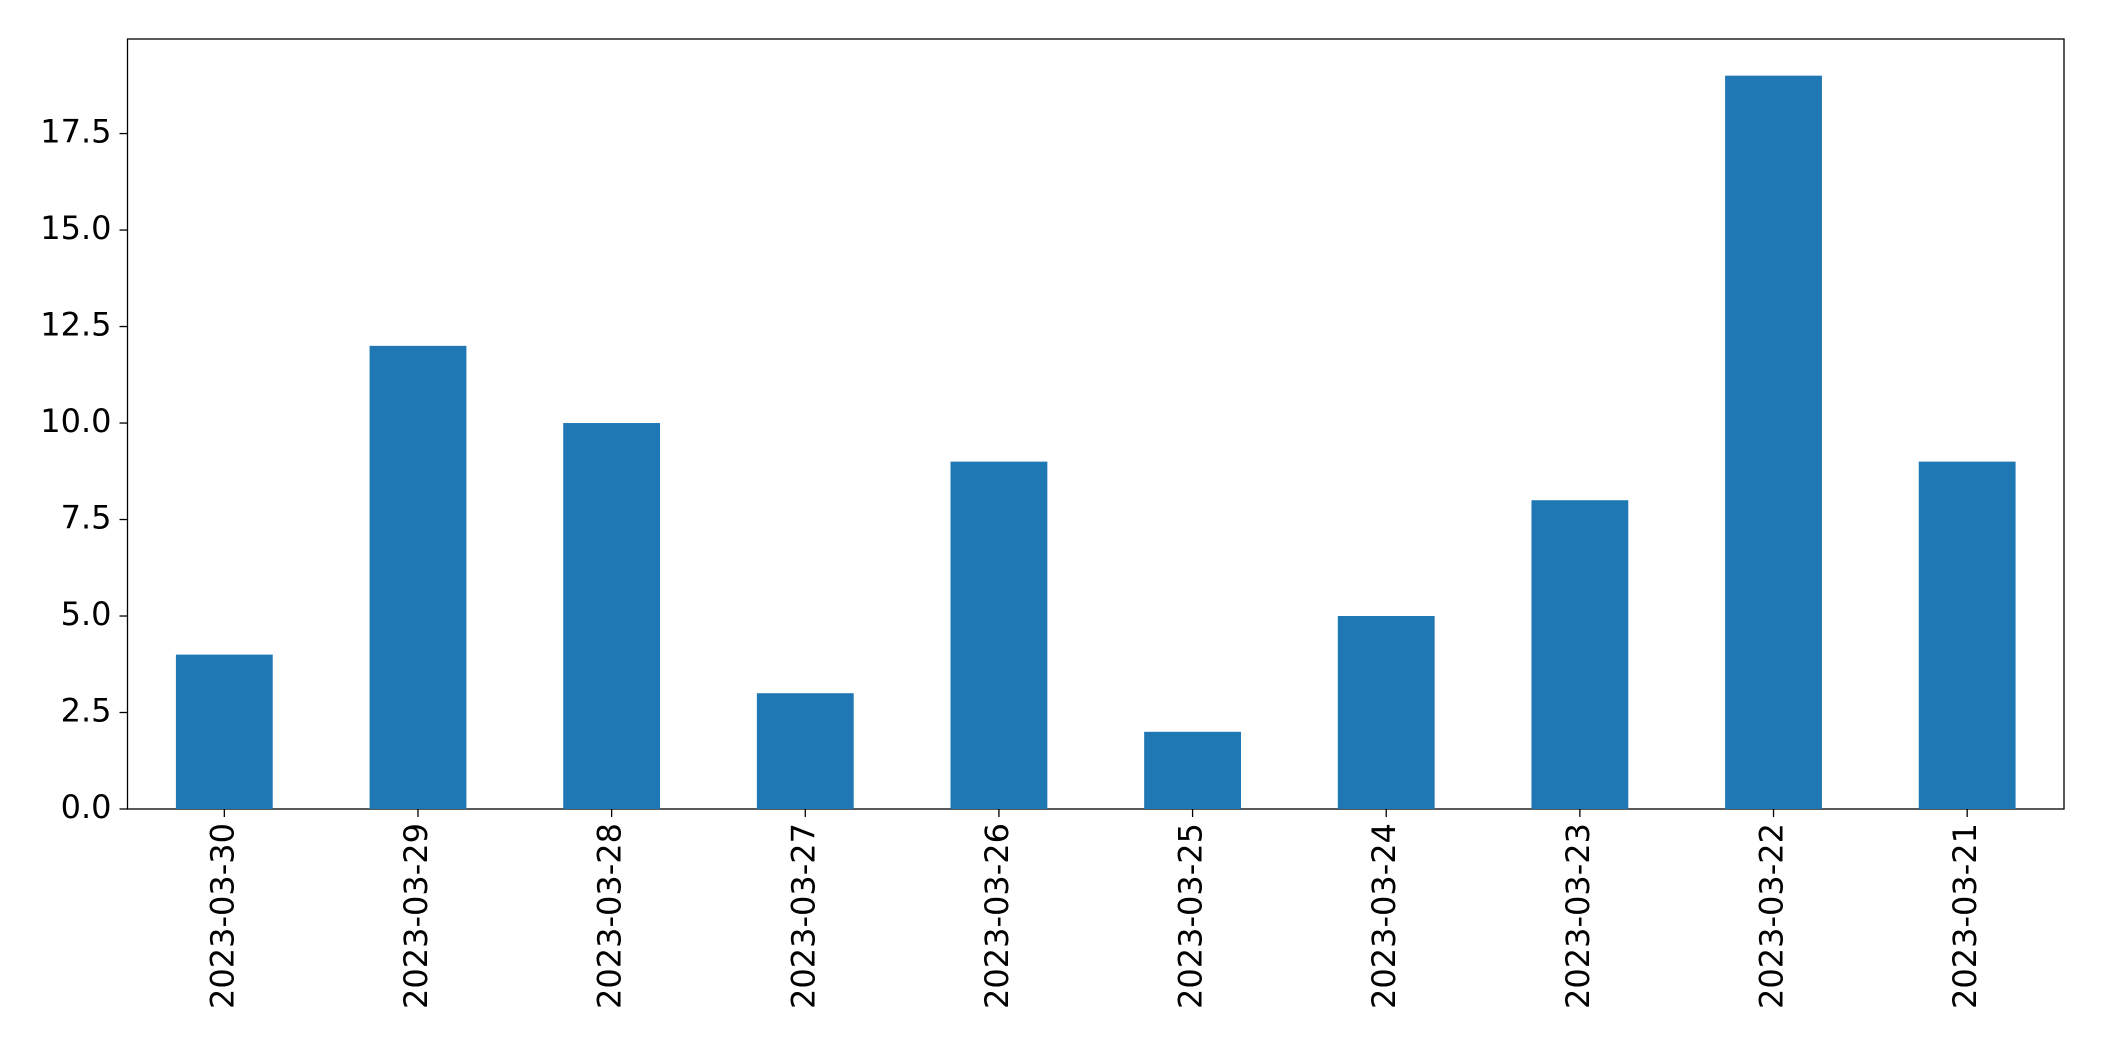 The width and height of the screenshot is (2104, 1061). I want to click on x-tick-label: 2023-03-27, so click(803, 916).